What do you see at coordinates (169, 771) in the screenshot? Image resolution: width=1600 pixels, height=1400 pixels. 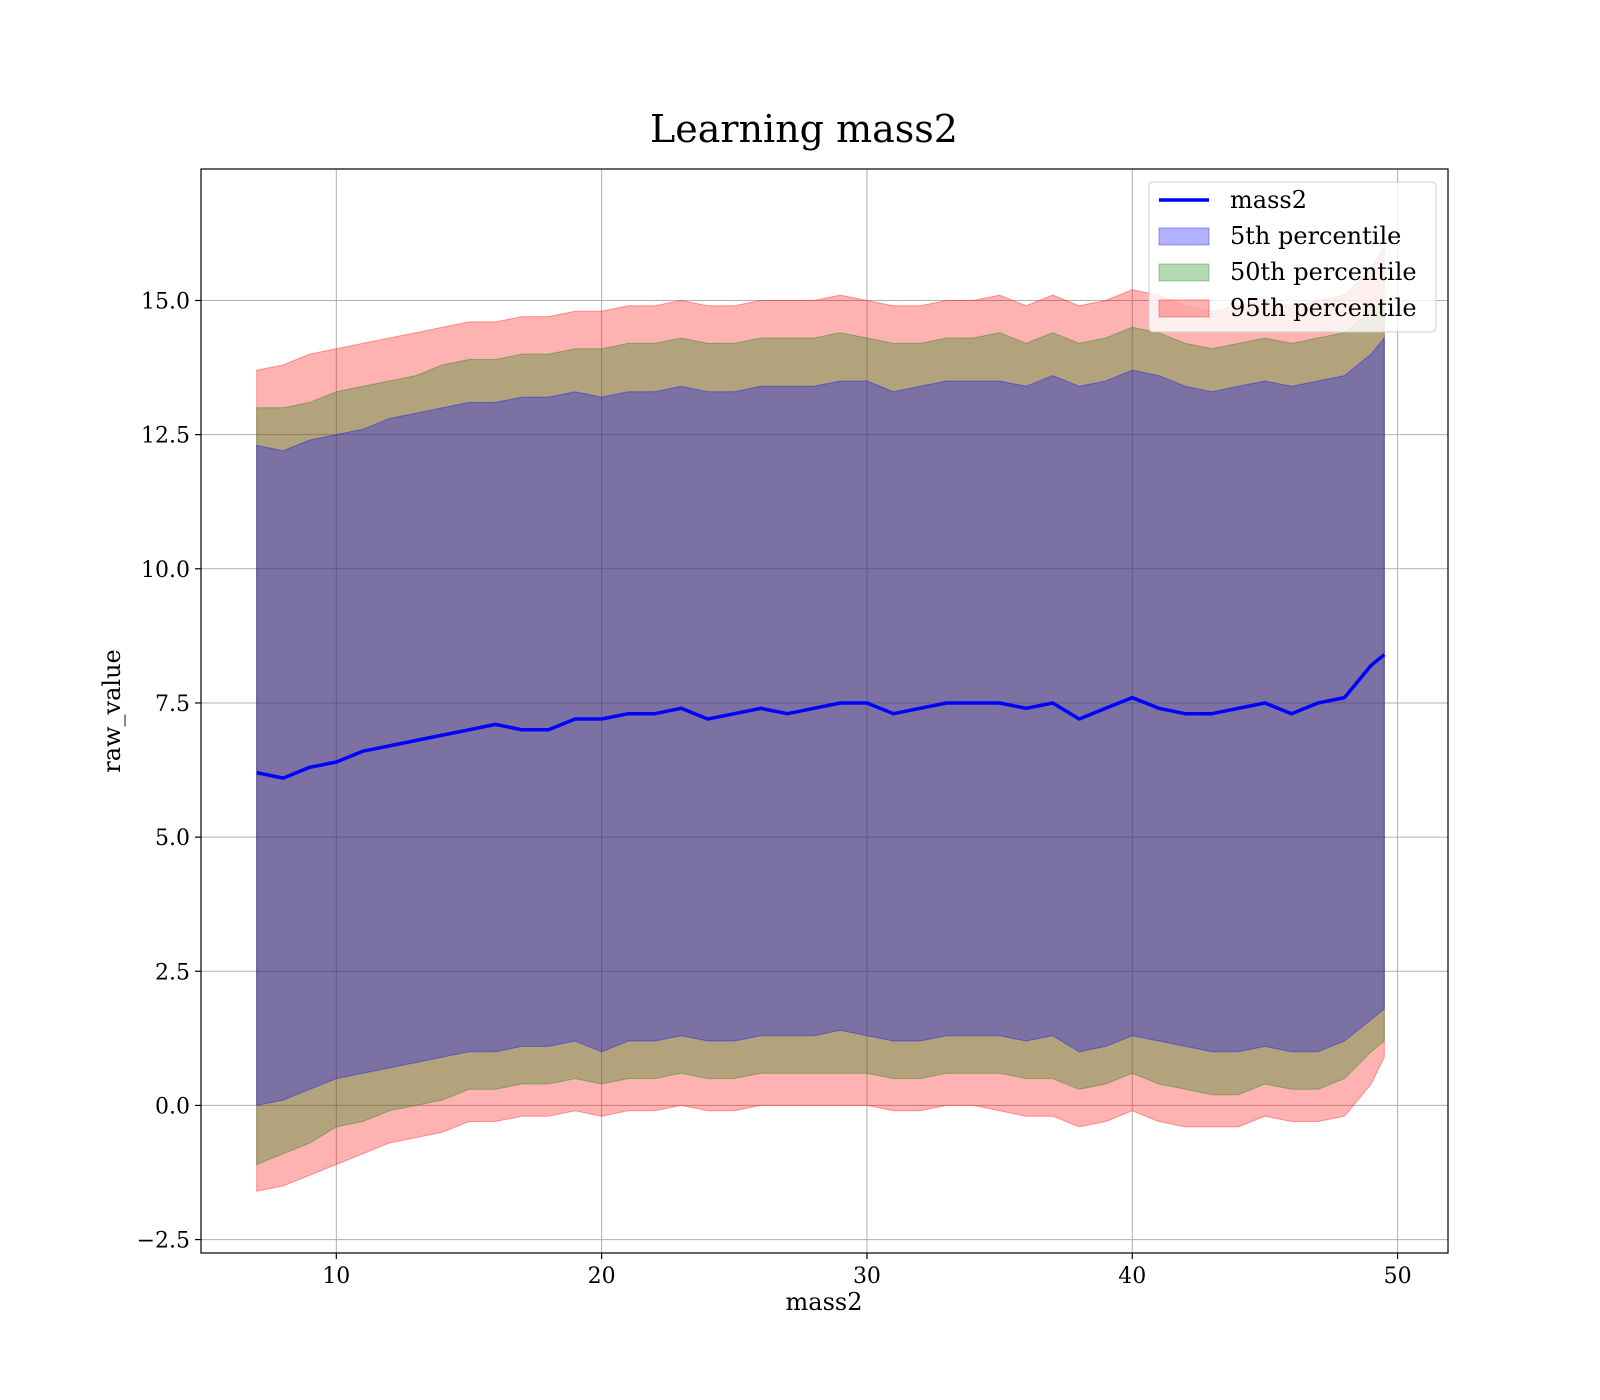 I see `y-axis: −2.5 0.0 2.5 5.0 7.5 10.0 12.5 15.0` at bounding box center [169, 771].